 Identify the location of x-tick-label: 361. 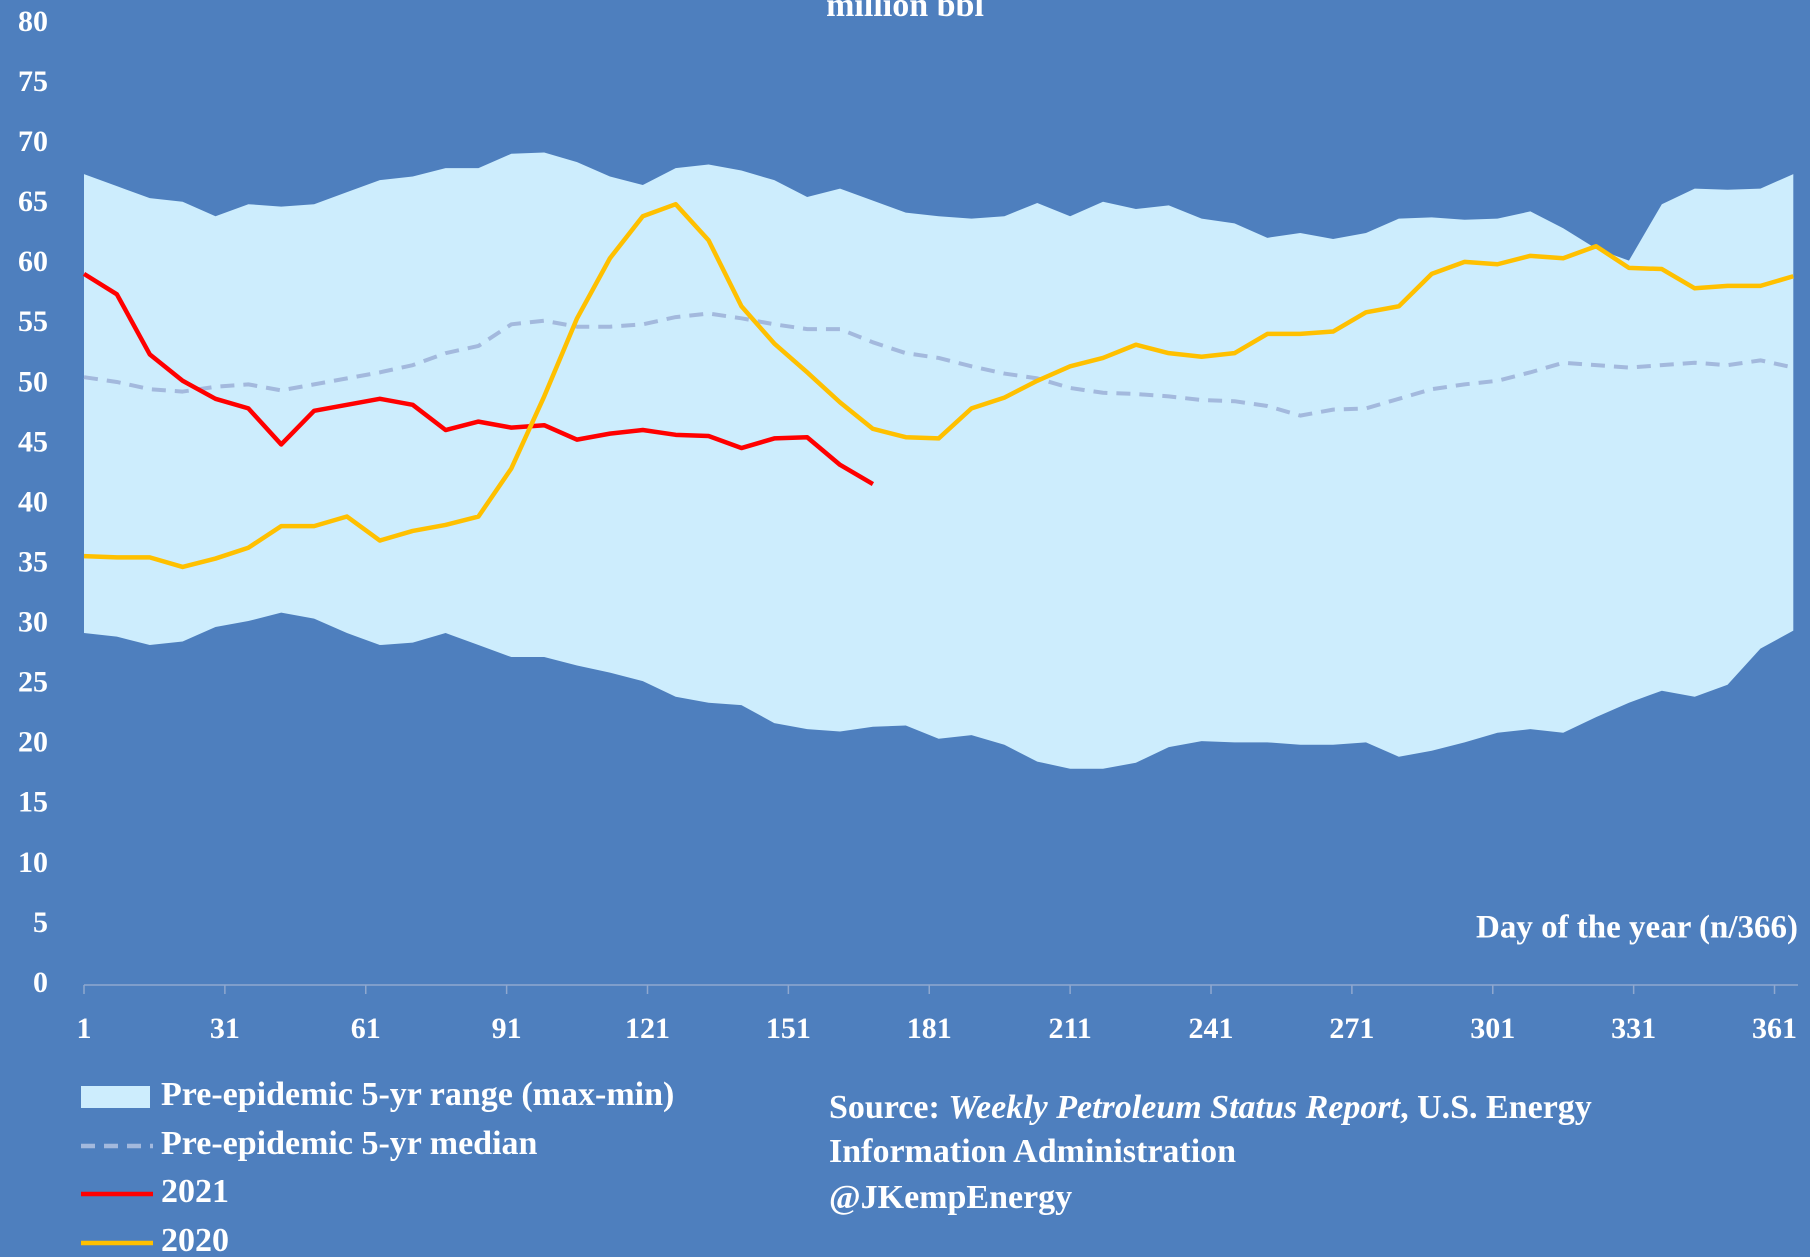
(1774, 1028).